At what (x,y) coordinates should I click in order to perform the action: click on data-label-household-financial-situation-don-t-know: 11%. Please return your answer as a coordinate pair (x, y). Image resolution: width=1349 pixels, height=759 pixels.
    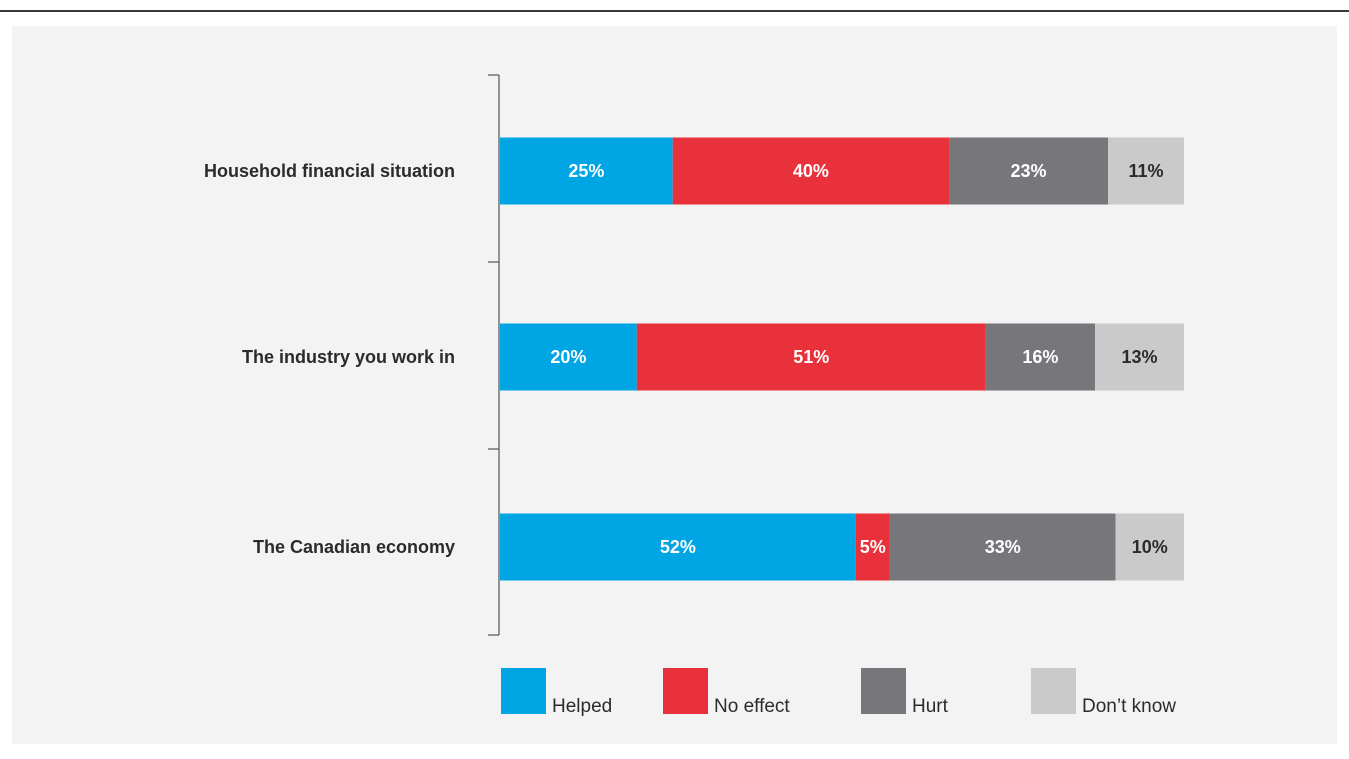
    Looking at the image, I should click on (1145, 171).